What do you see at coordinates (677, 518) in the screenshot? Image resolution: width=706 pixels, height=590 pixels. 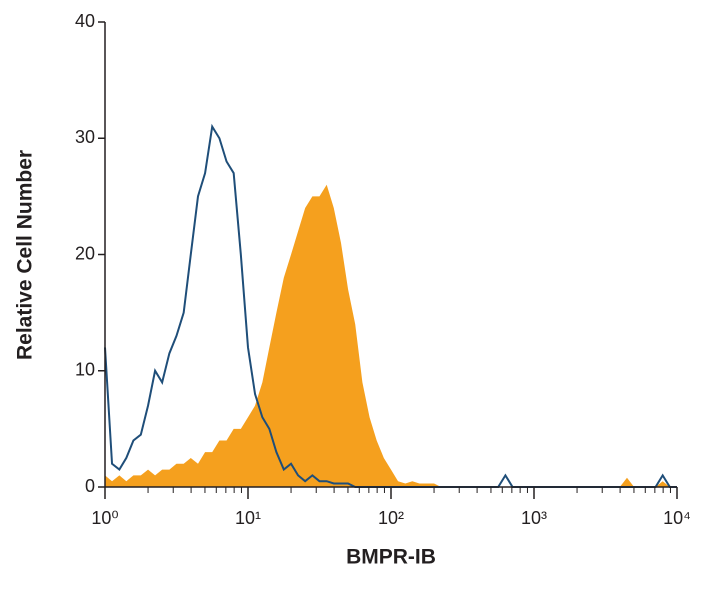 I see `x-tick-label: 10⁴` at bounding box center [677, 518].